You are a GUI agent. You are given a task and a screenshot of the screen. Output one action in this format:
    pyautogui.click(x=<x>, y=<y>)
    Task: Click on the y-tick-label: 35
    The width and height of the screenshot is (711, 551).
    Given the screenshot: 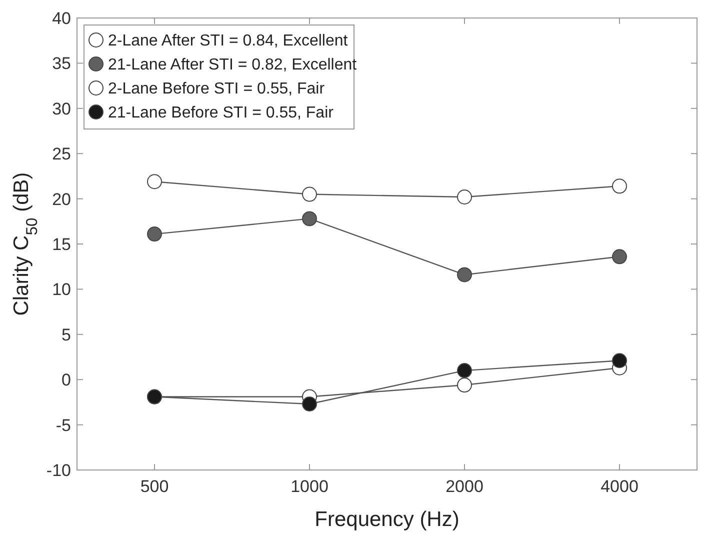 What is the action you would take?
    pyautogui.click(x=61, y=64)
    